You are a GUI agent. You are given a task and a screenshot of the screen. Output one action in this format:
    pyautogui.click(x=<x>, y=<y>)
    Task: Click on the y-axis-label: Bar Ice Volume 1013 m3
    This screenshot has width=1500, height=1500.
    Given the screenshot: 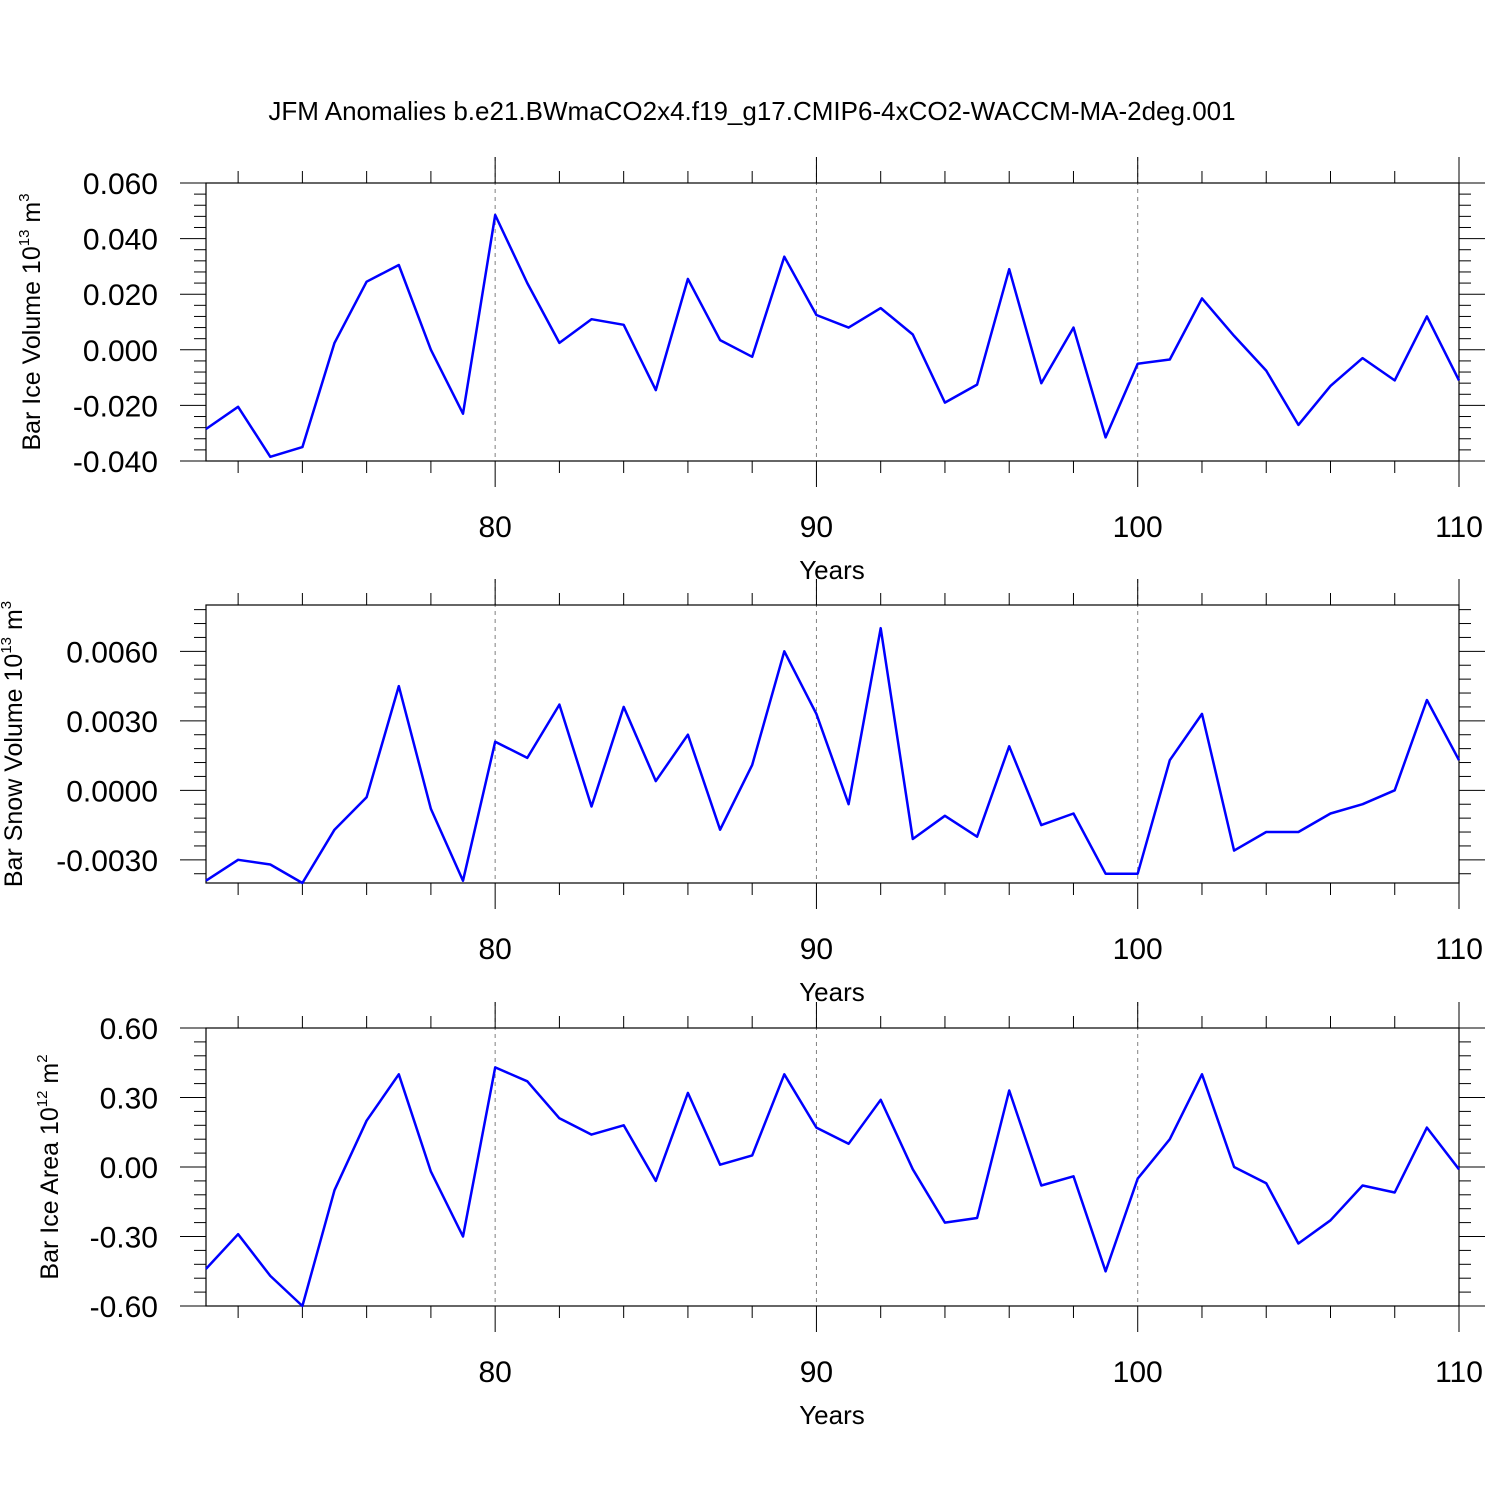 What is the action you would take?
    pyautogui.click(x=31, y=321)
    